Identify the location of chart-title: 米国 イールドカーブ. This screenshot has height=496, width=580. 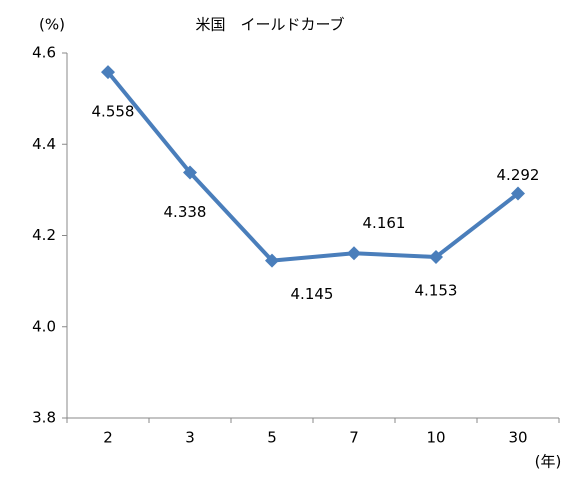
(269, 25).